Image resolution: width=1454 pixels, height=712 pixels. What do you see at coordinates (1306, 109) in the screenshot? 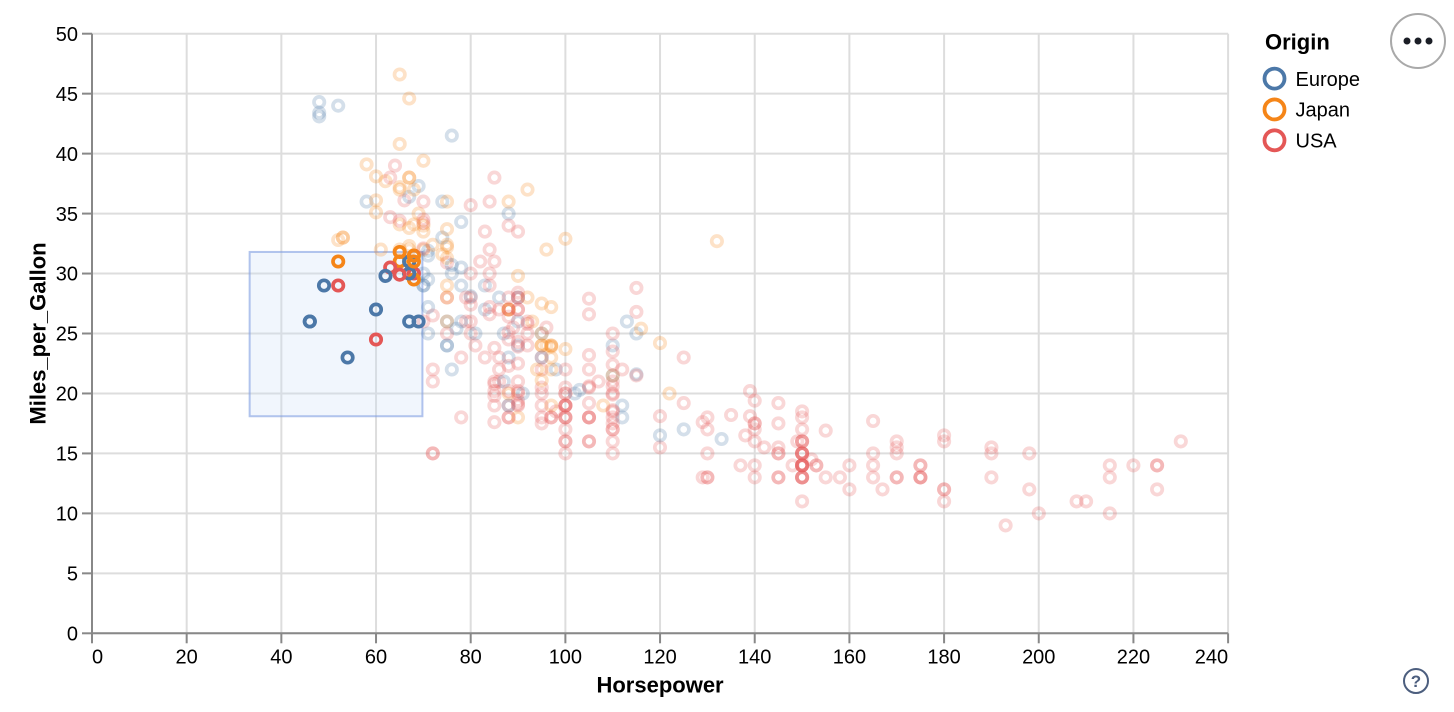
I see `legend-entry: Japan` at bounding box center [1306, 109].